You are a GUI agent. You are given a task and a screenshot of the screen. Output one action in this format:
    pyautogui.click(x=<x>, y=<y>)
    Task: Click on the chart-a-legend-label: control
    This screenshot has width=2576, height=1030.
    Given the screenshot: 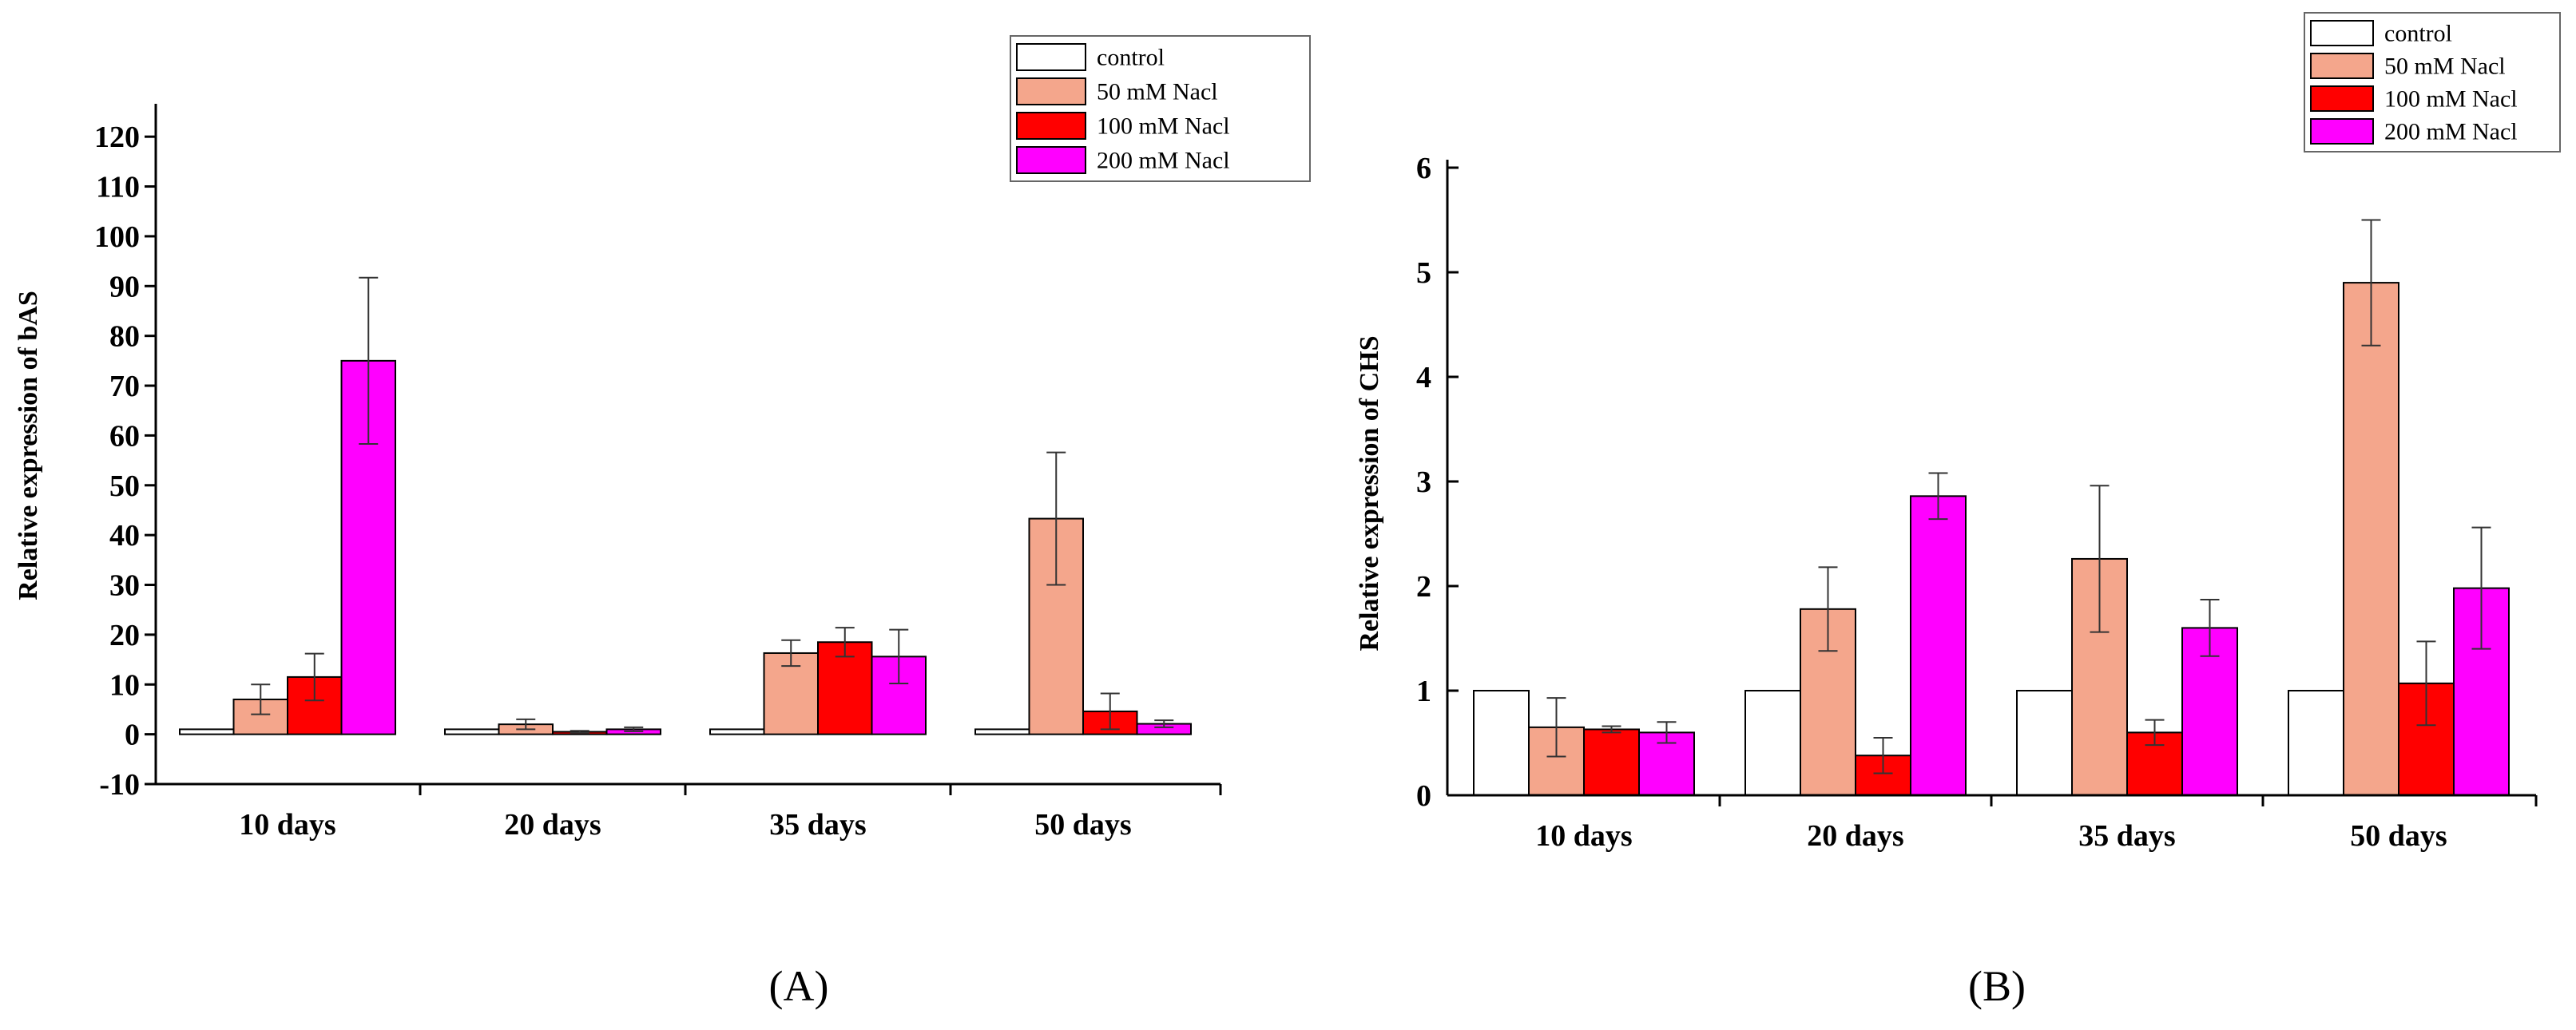 What is the action you would take?
    pyautogui.click(x=1131, y=58)
    